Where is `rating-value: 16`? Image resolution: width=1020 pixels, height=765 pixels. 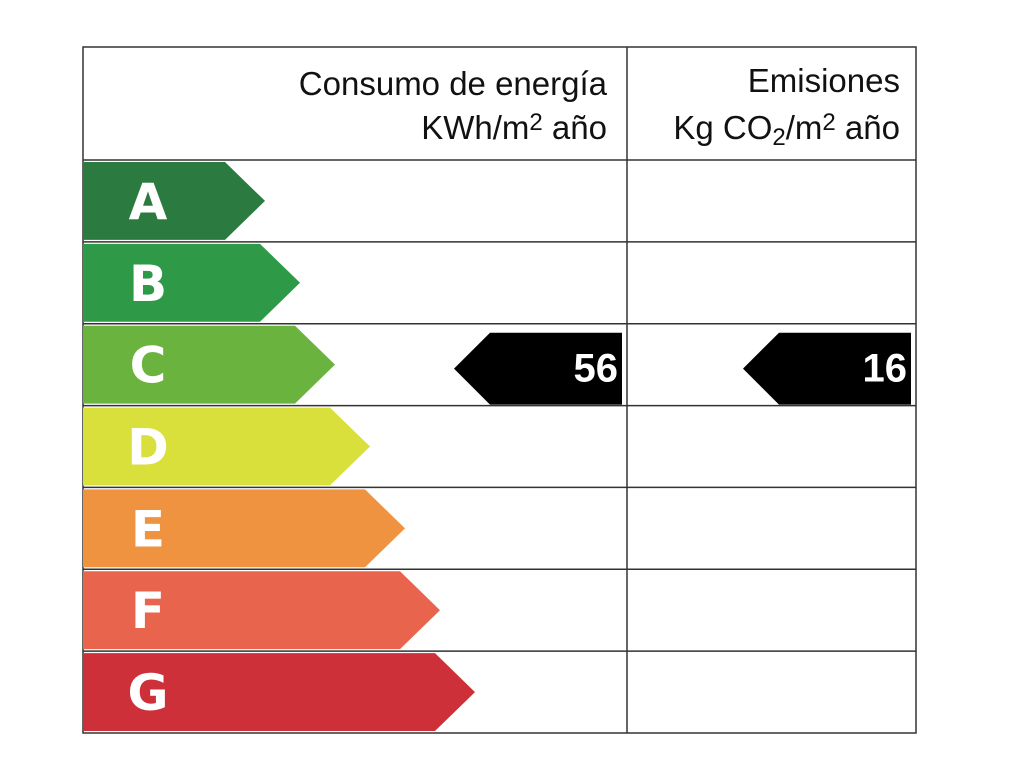 rating-value: 16 is located at coordinates (885, 369).